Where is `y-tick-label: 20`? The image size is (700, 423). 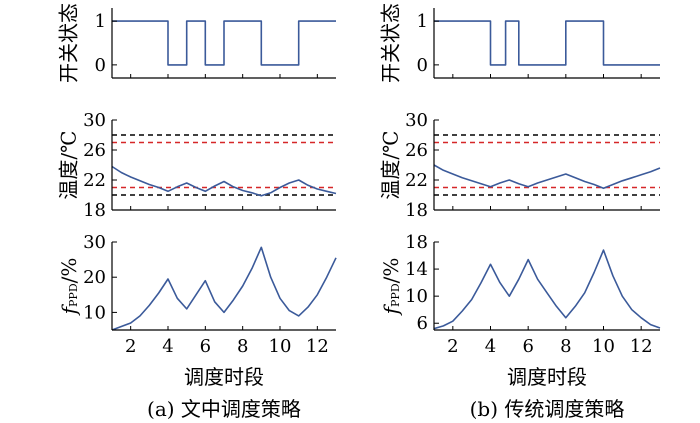
y-tick-label: 20 is located at coordinates (94, 277).